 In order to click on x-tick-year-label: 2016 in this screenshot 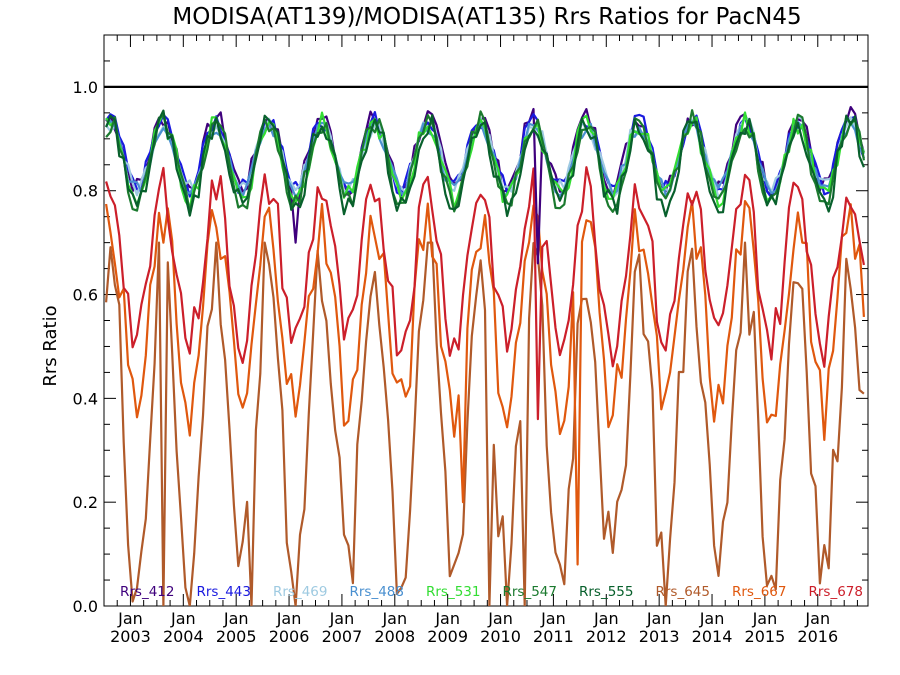, I will do `click(817, 636)`.